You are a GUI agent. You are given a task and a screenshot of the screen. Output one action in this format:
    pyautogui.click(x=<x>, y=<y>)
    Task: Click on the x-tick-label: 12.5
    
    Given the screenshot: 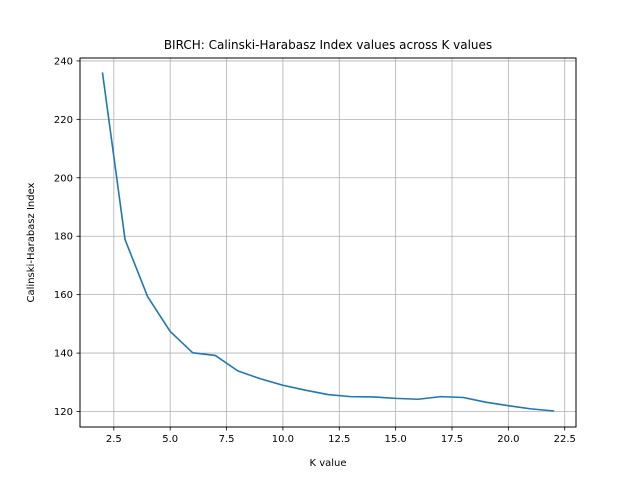 What is the action you would take?
    pyautogui.click(x=339, y=439)
    